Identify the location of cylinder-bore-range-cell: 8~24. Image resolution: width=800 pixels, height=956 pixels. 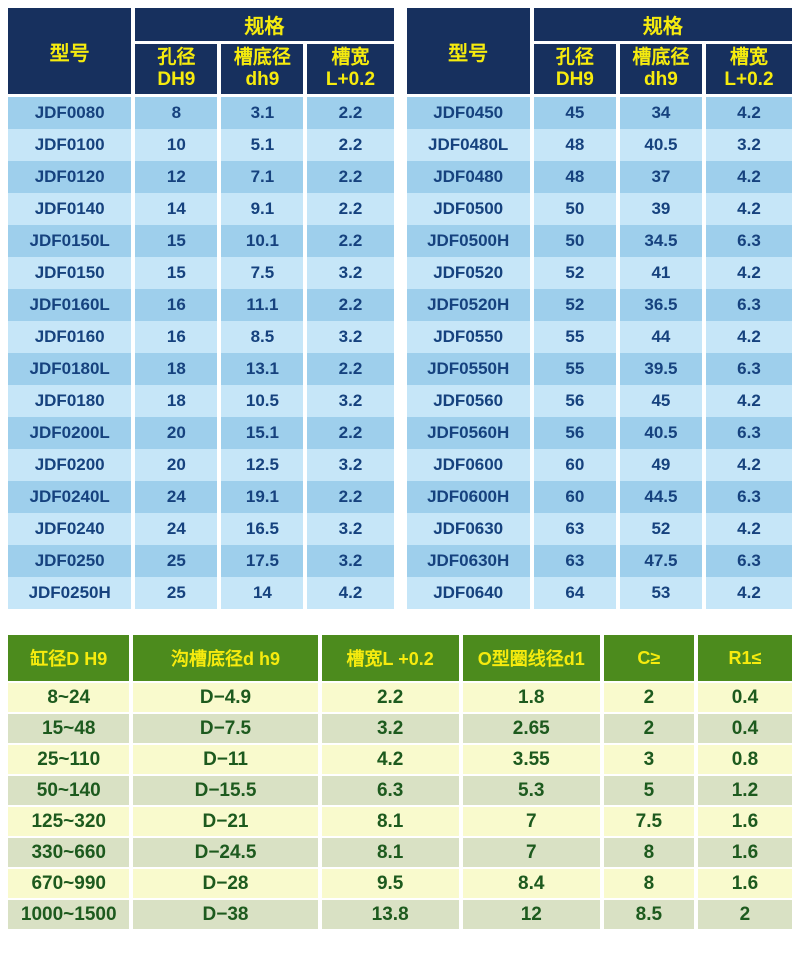
(71, 698).